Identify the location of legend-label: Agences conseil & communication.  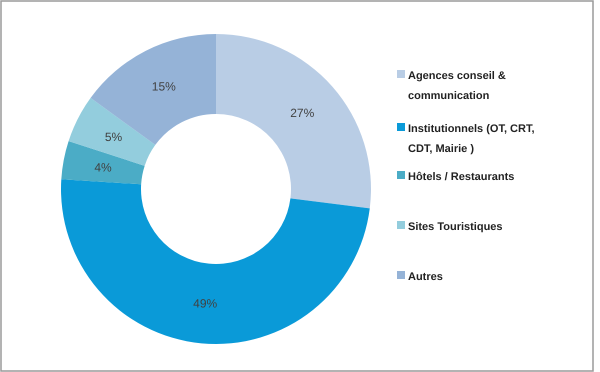
(457, 86).